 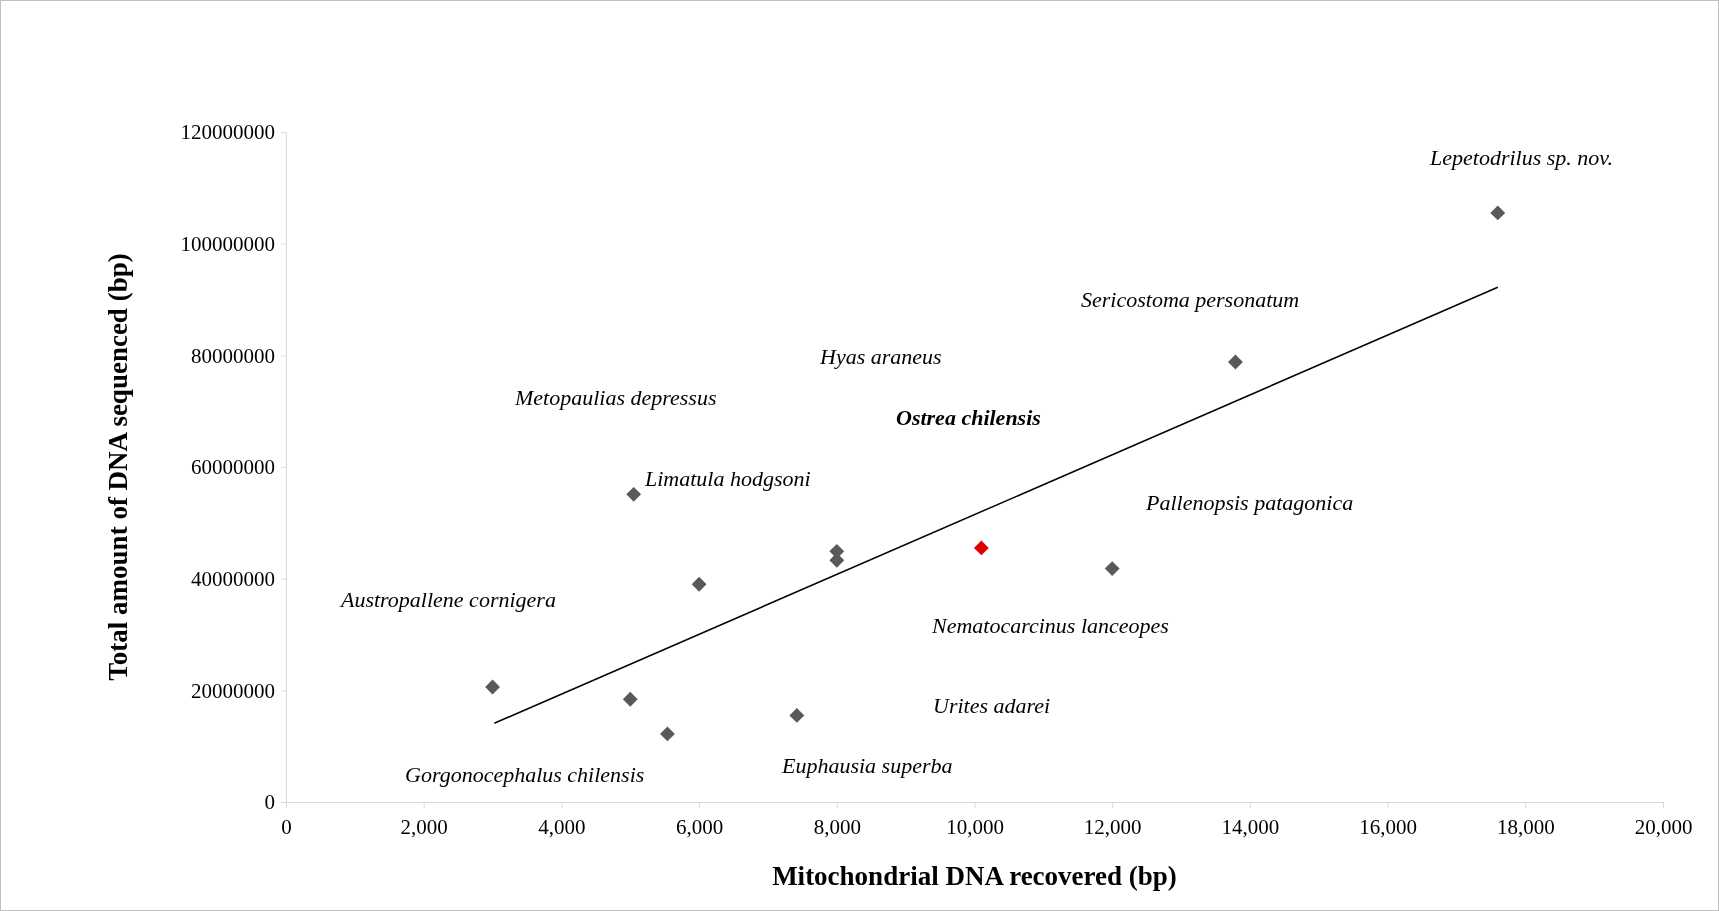 I want to click on x-axis-title: Mitochondrial DNA recovered (bp), so click(x=974, y=876).